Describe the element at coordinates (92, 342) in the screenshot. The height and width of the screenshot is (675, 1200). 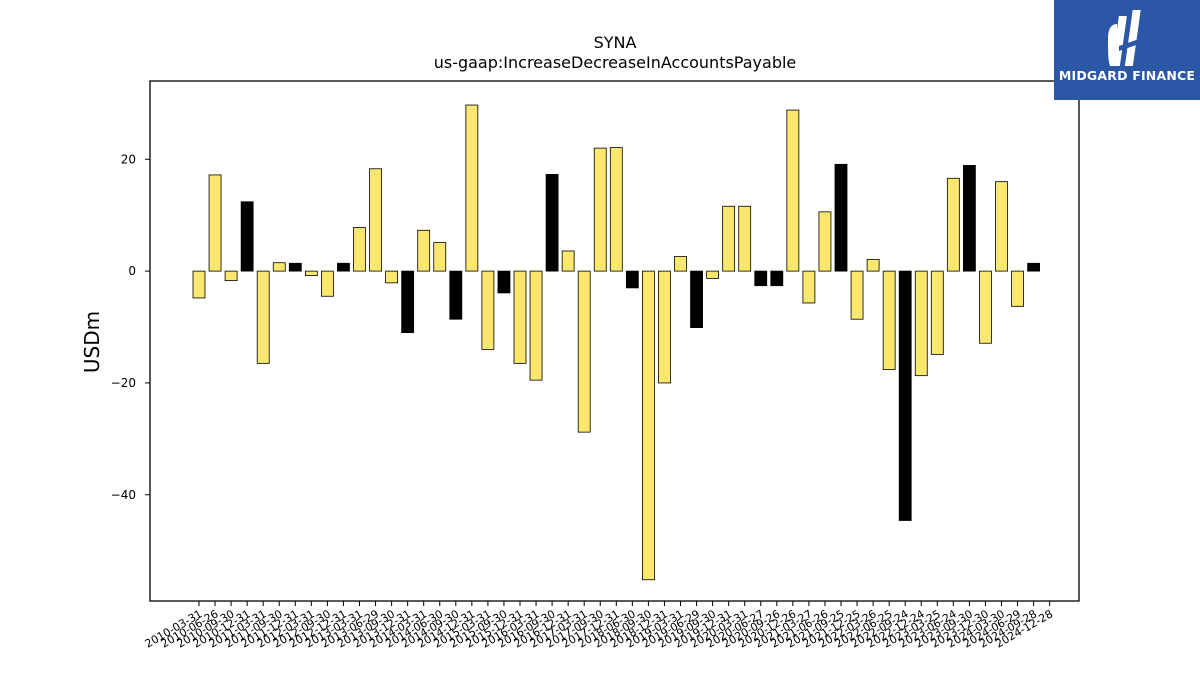
I see `y-axis-label: USDm` at that location.